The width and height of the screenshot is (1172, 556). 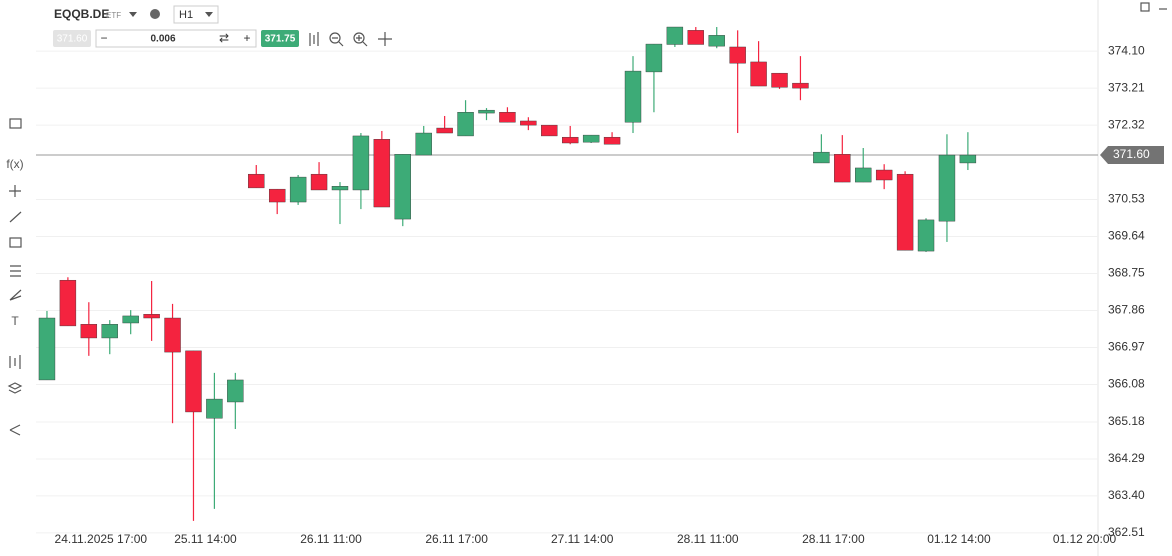 I want to click on ask-box, so click(x=280, y=38).